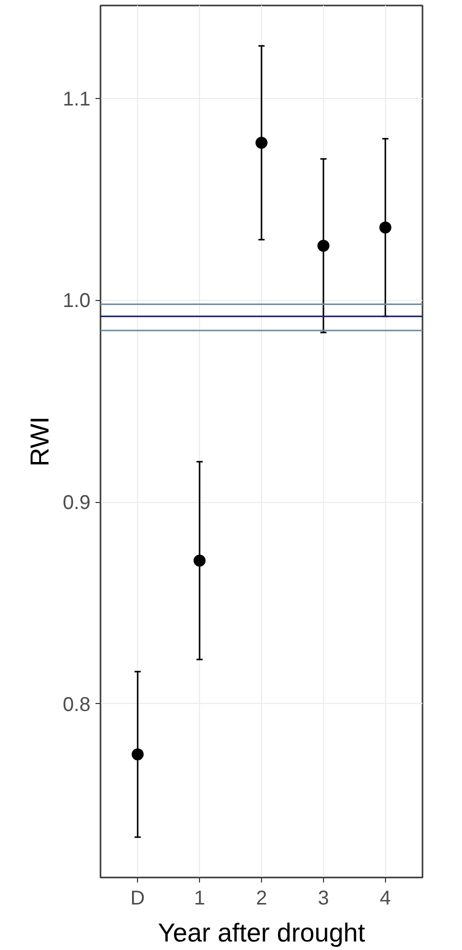 This screenshot has height=950, width=462. Describe the element at coordinates (39, 441) in the screenshot. I see `y-axis-title: RWI` at that location.